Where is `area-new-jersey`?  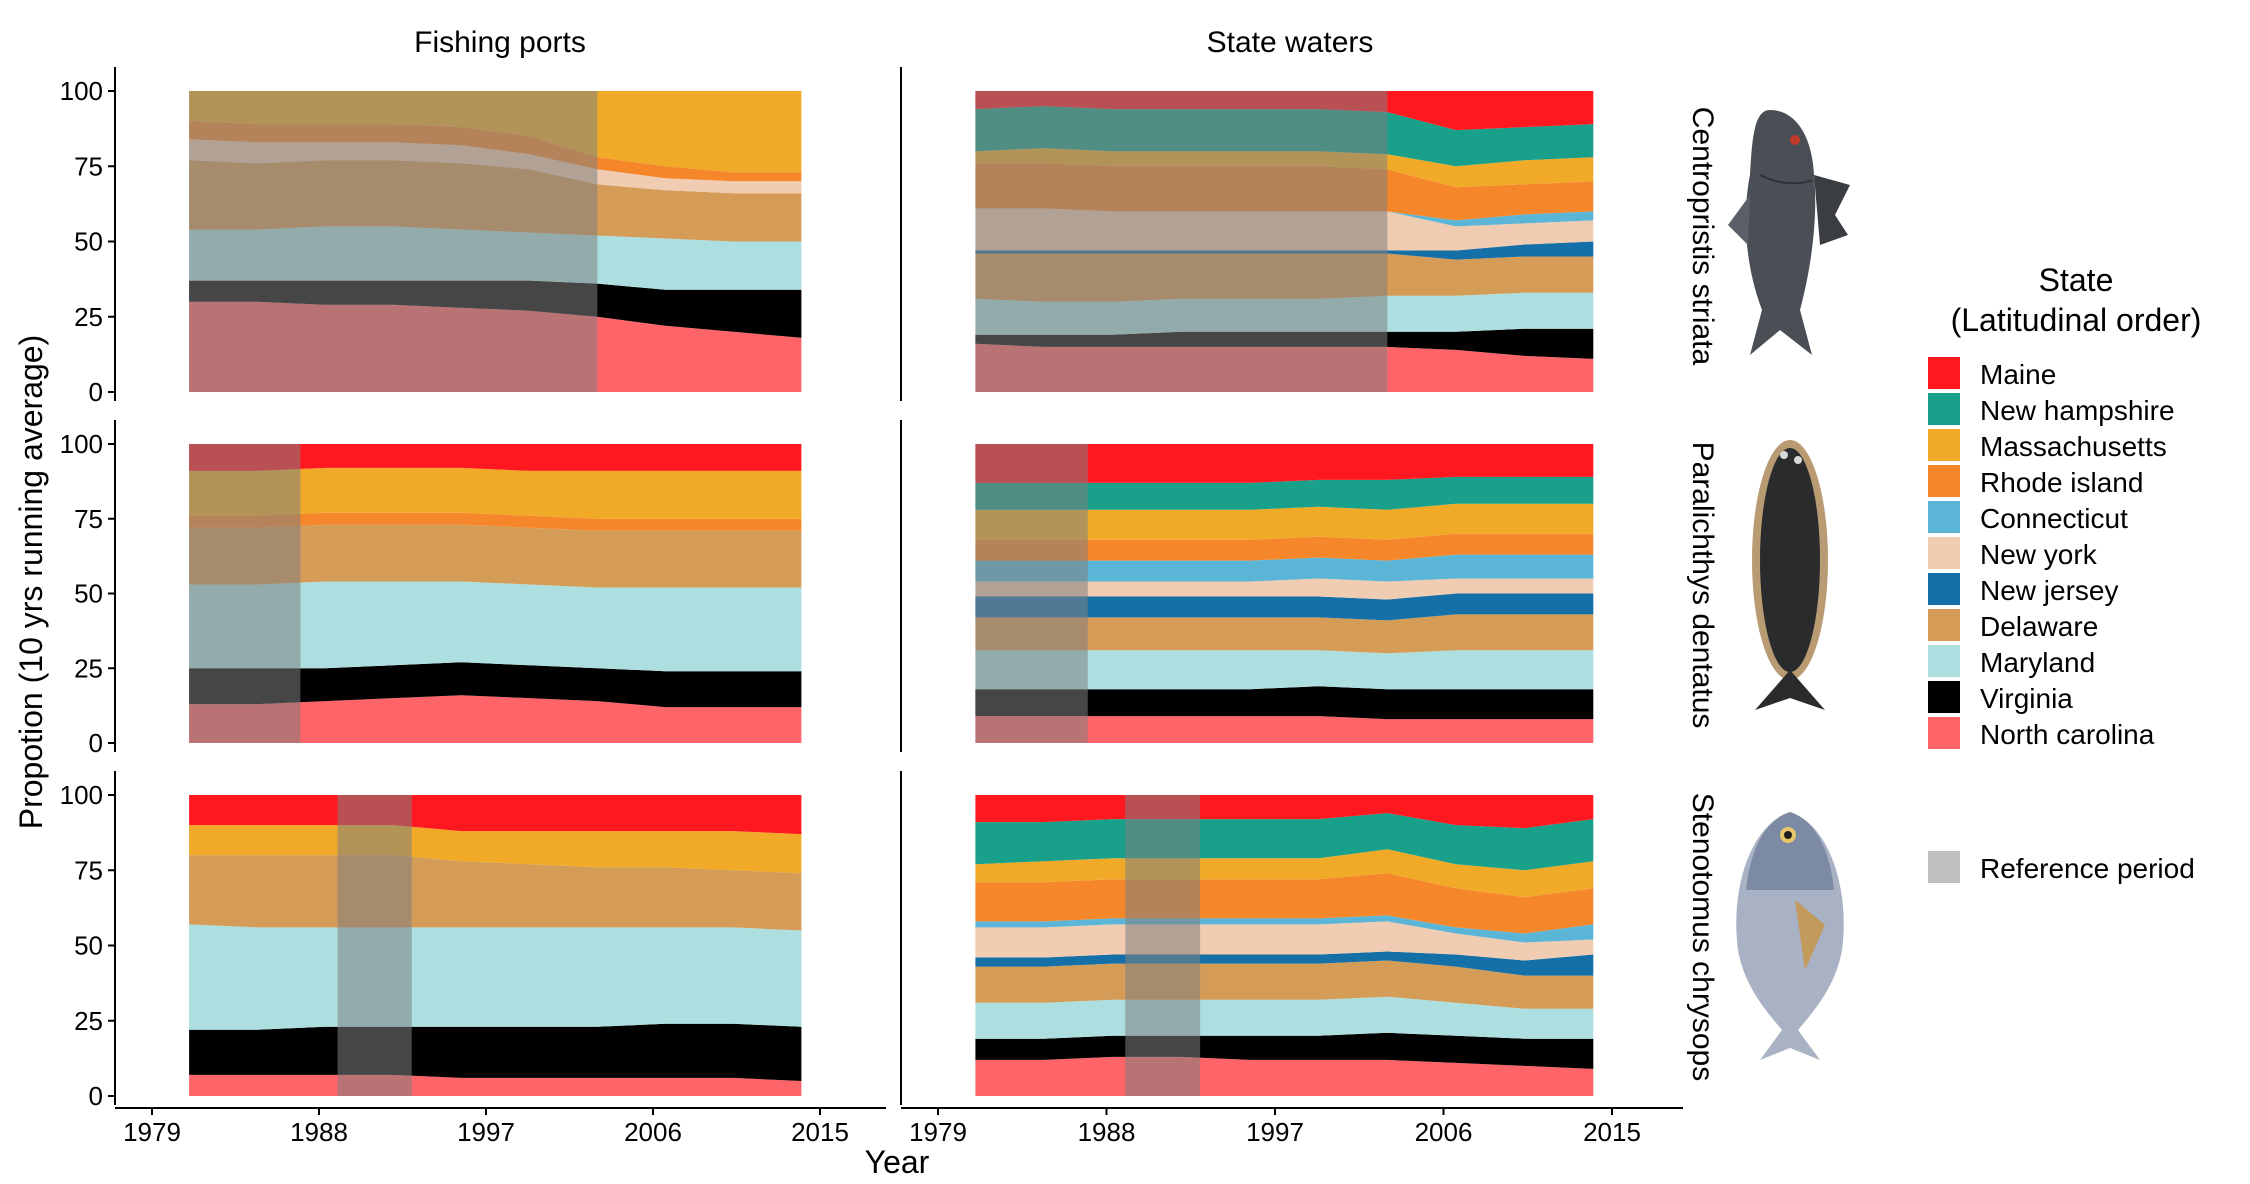 area-new-jersey is located at coordinates (1284, 607).